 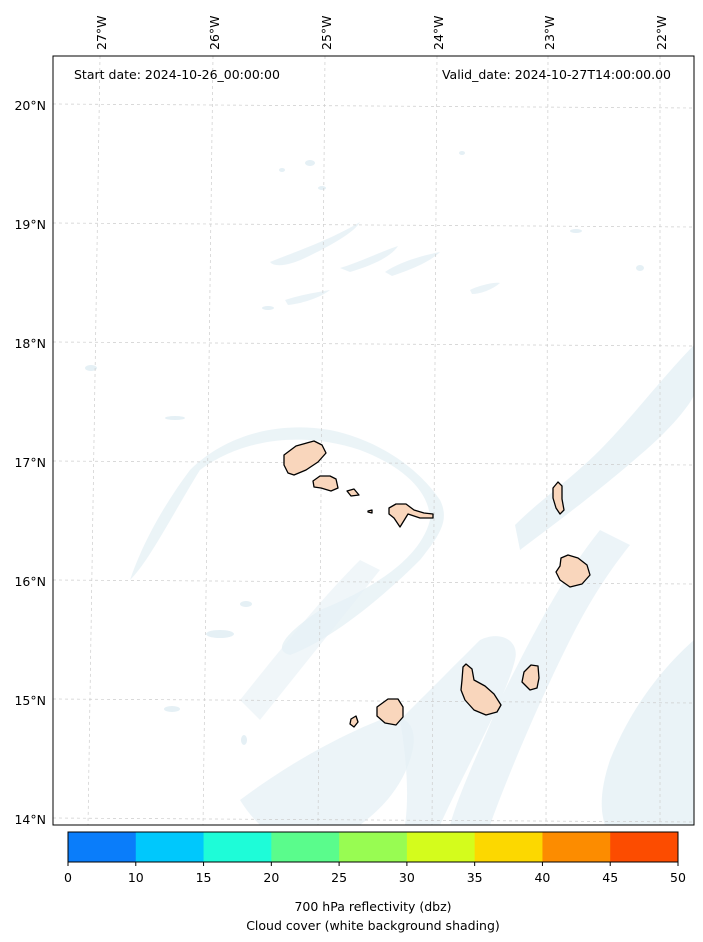 I want to click on colorbar-tick-label-0: 0, so click(x=68, y=877).